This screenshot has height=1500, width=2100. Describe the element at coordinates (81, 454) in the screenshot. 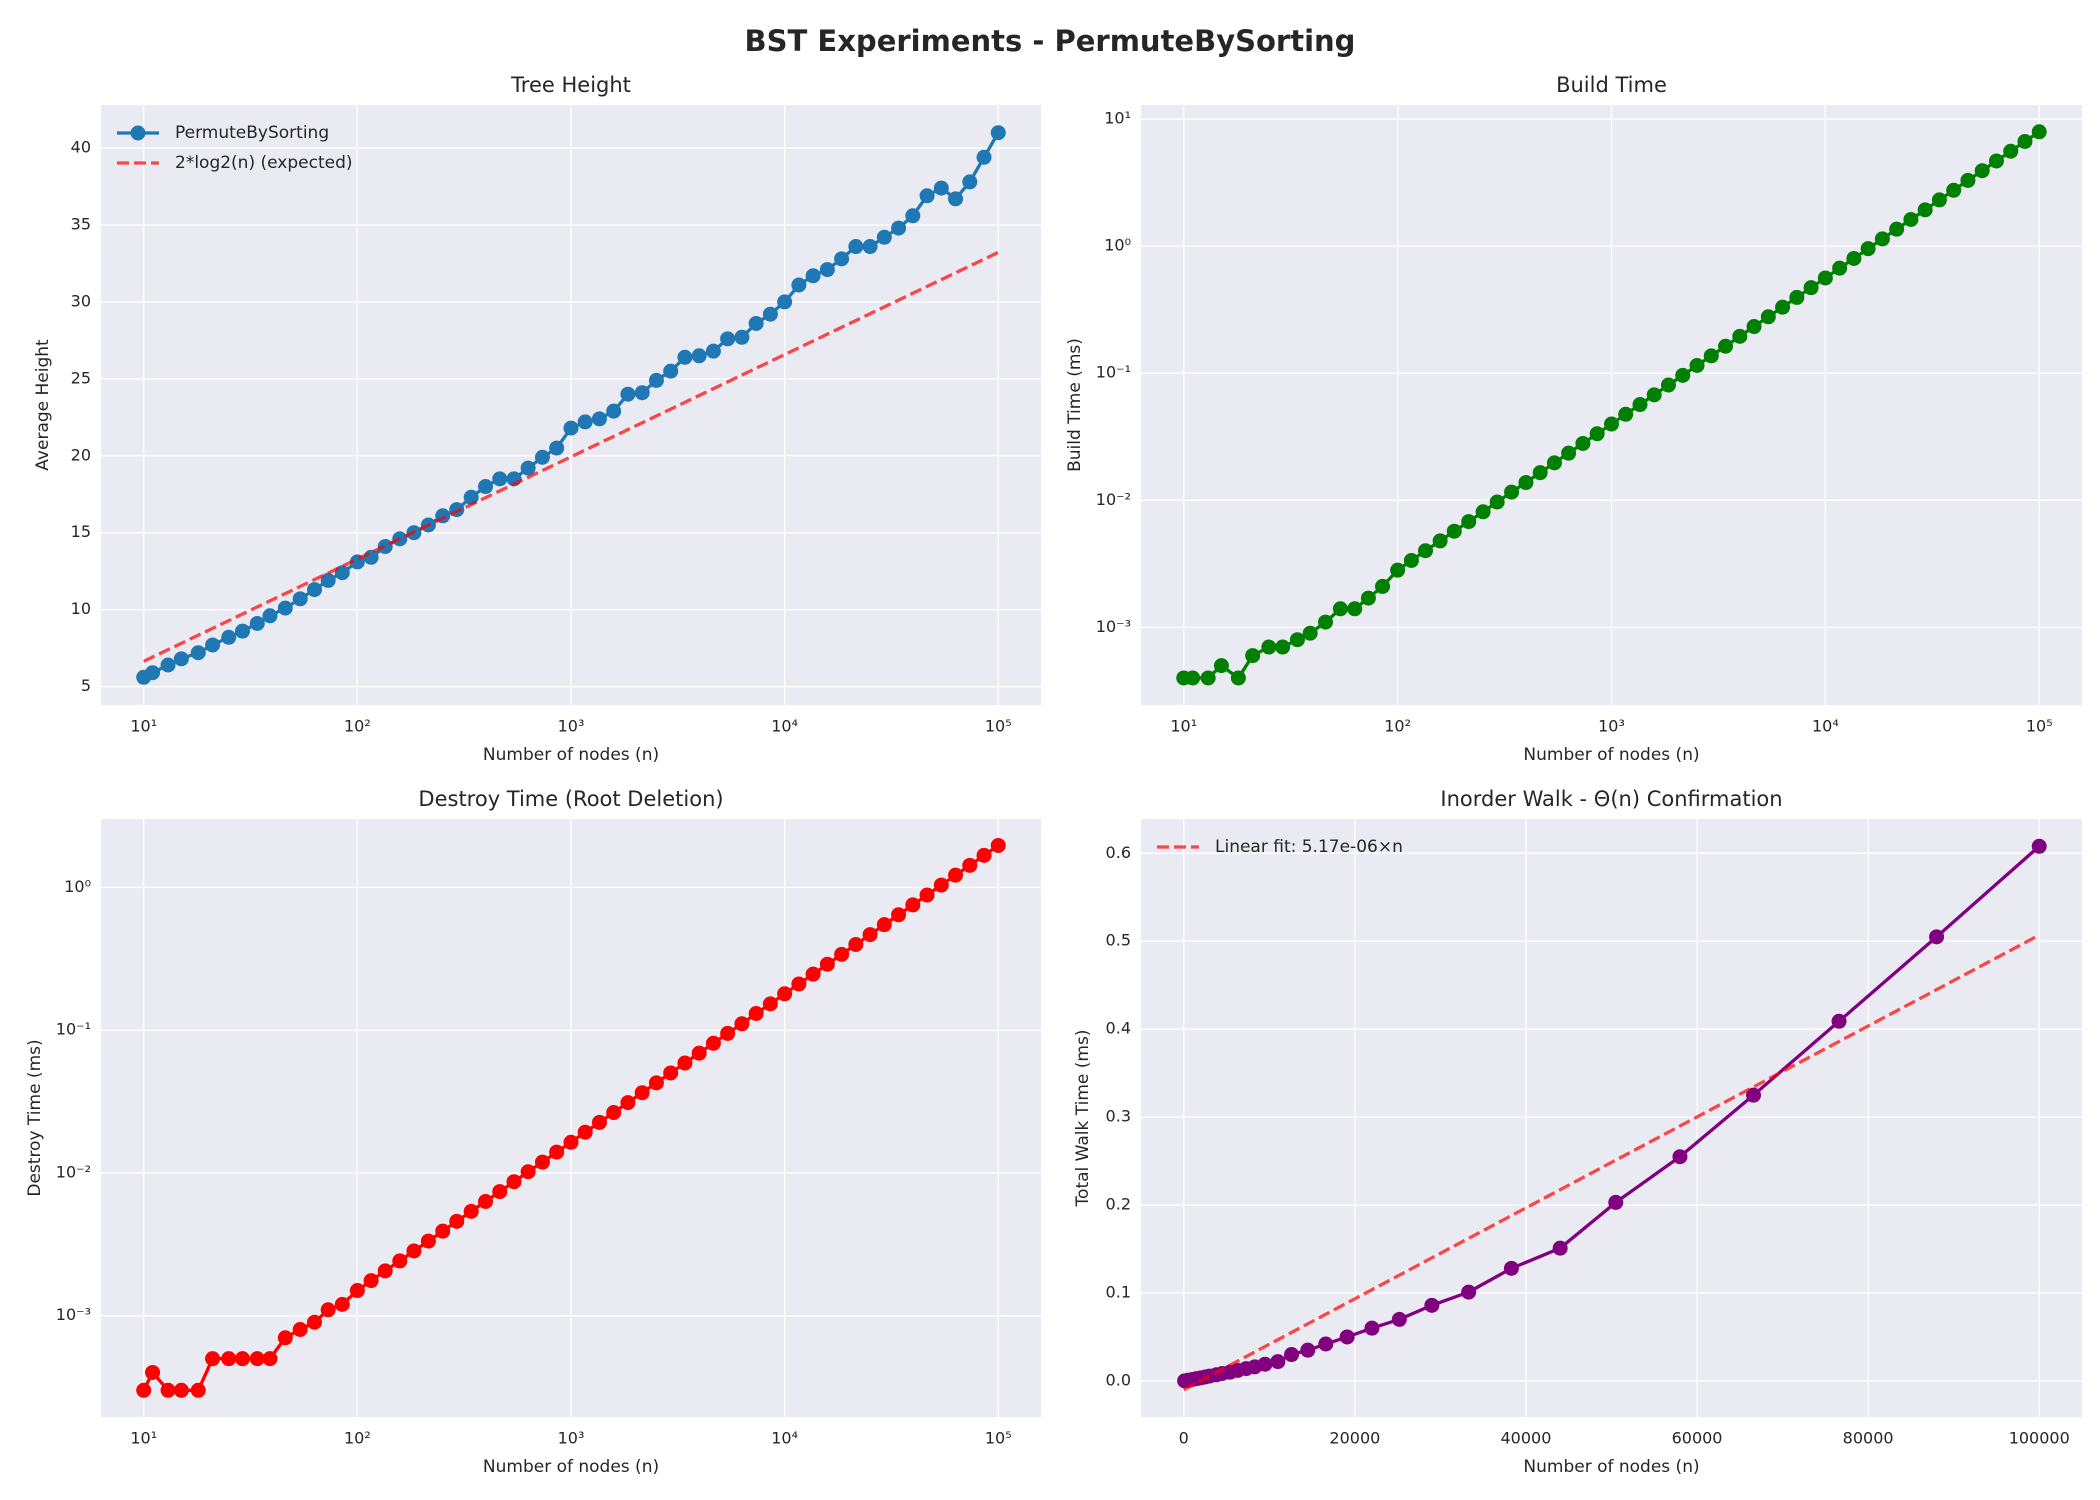

I see `y-tick-label: 20` at that location.